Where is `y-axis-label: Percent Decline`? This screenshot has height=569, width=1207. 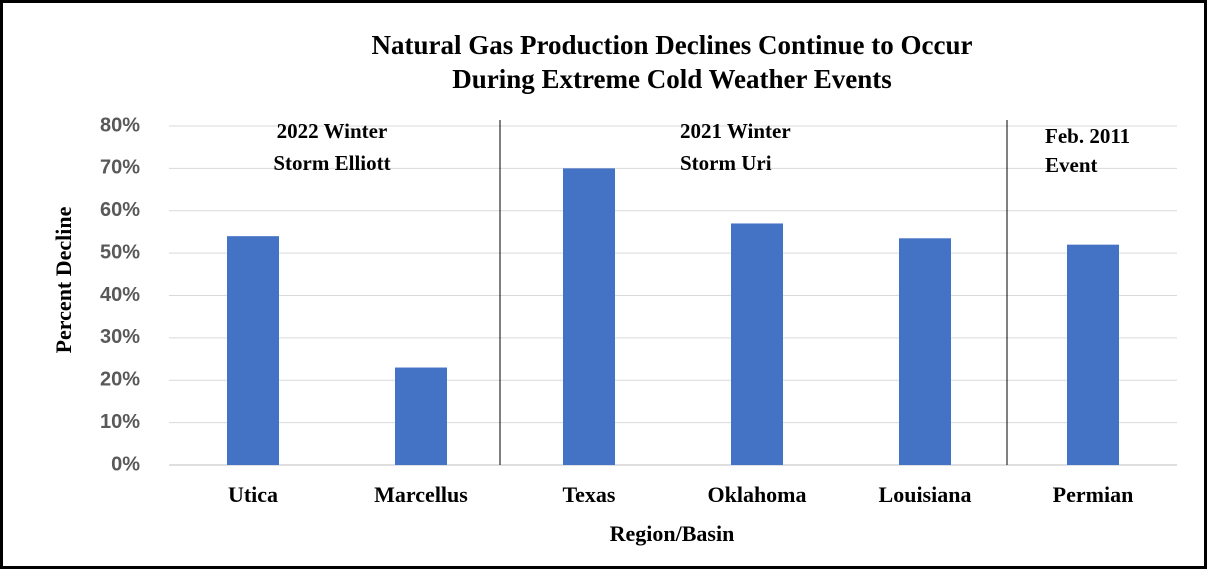
y-axis-label: Percent Decline is located at coordinates (63, 279).